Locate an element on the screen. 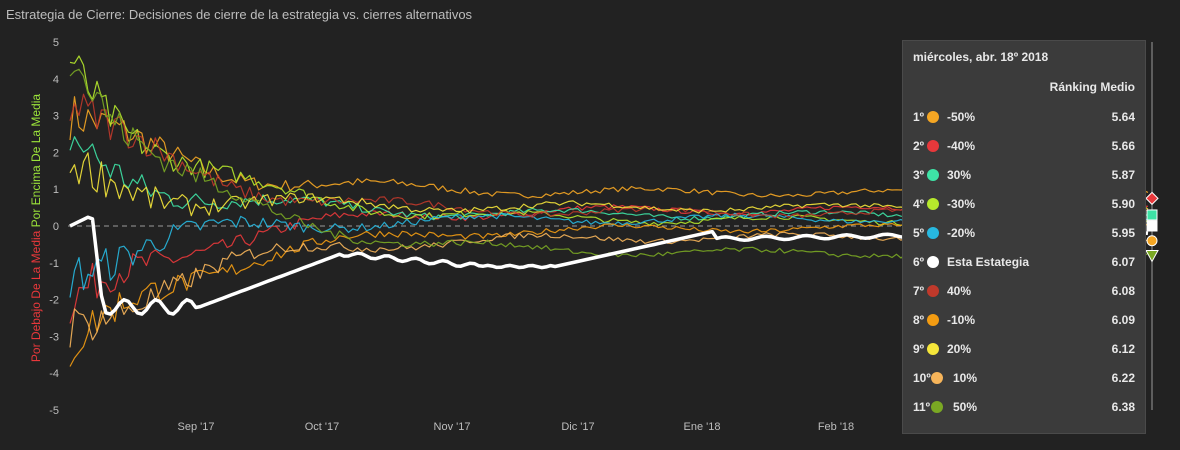 This screenshot has width=1180, height=450. y-tick-label: -1 is located at coordinates (54, 264).